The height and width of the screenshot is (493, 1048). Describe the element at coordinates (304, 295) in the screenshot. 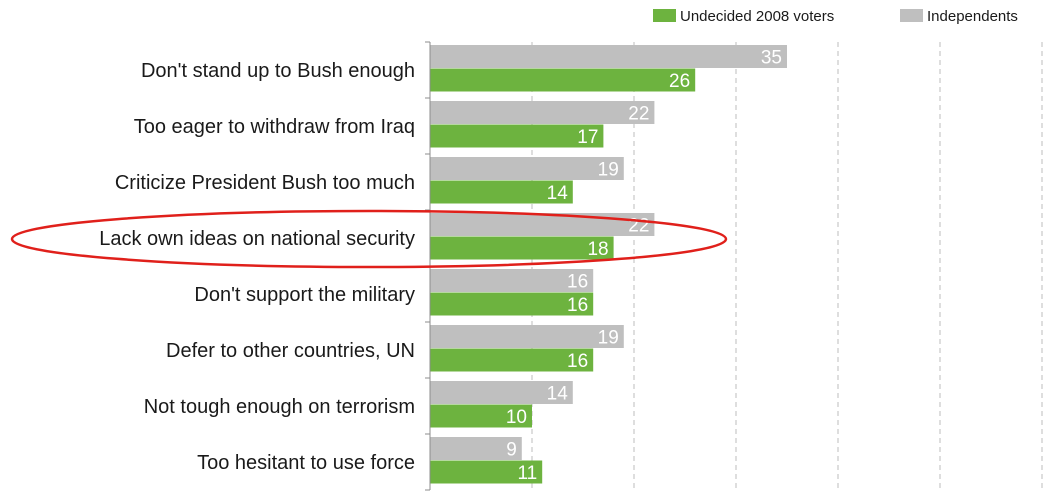

I see `category-label: Don't support the military` at that location.